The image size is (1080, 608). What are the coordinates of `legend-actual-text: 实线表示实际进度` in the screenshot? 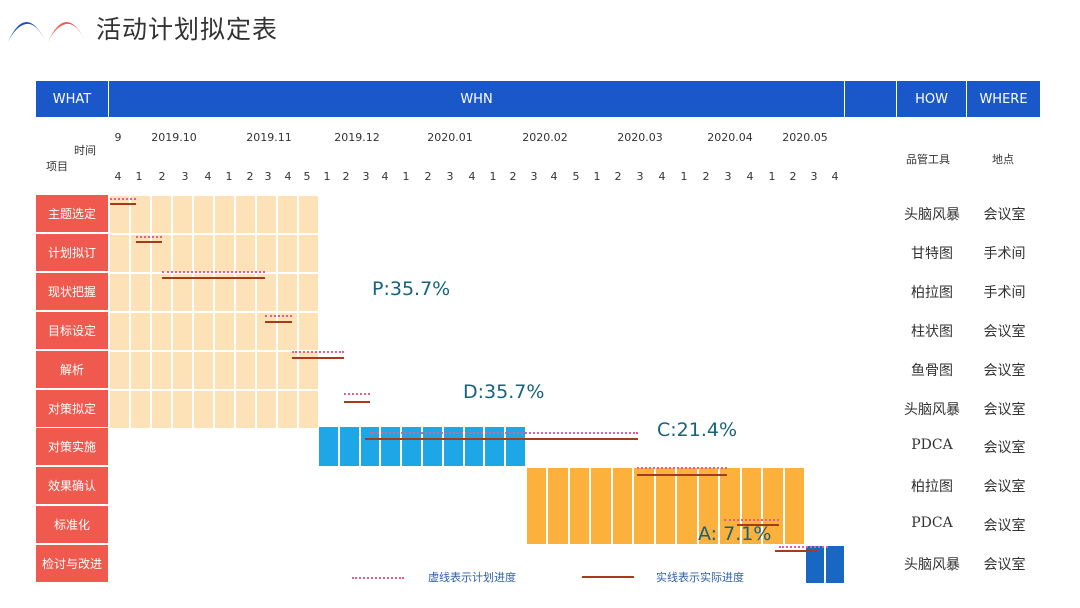 It's located at (700, 577).